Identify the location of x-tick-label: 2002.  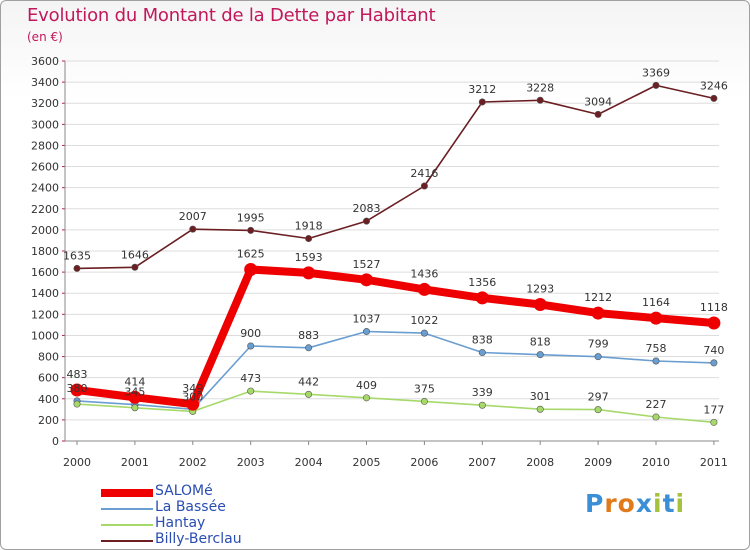
(193, 462).